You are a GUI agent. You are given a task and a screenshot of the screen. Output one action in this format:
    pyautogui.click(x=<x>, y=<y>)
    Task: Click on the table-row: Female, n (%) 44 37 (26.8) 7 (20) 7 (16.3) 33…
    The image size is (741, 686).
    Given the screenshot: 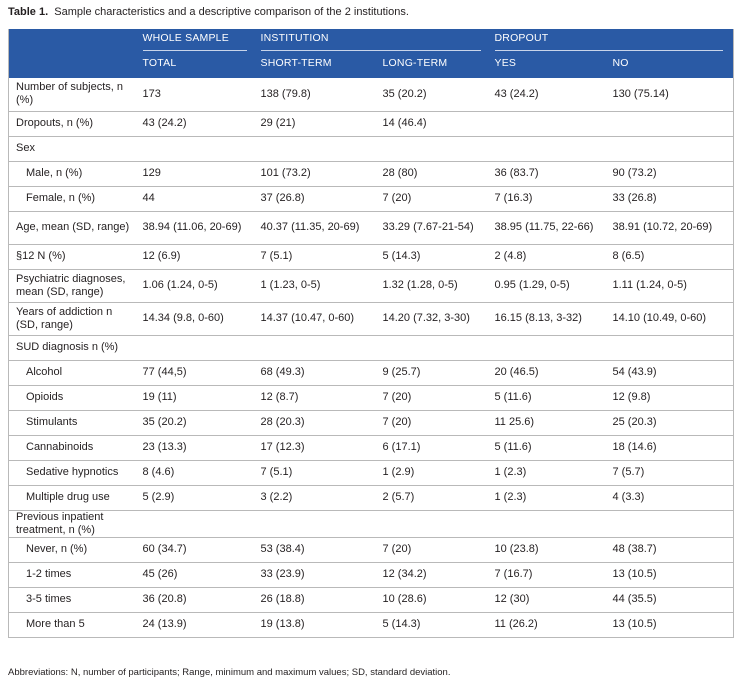 What is the action you would take?
    pyautogui.click(x=371, y=198)
    